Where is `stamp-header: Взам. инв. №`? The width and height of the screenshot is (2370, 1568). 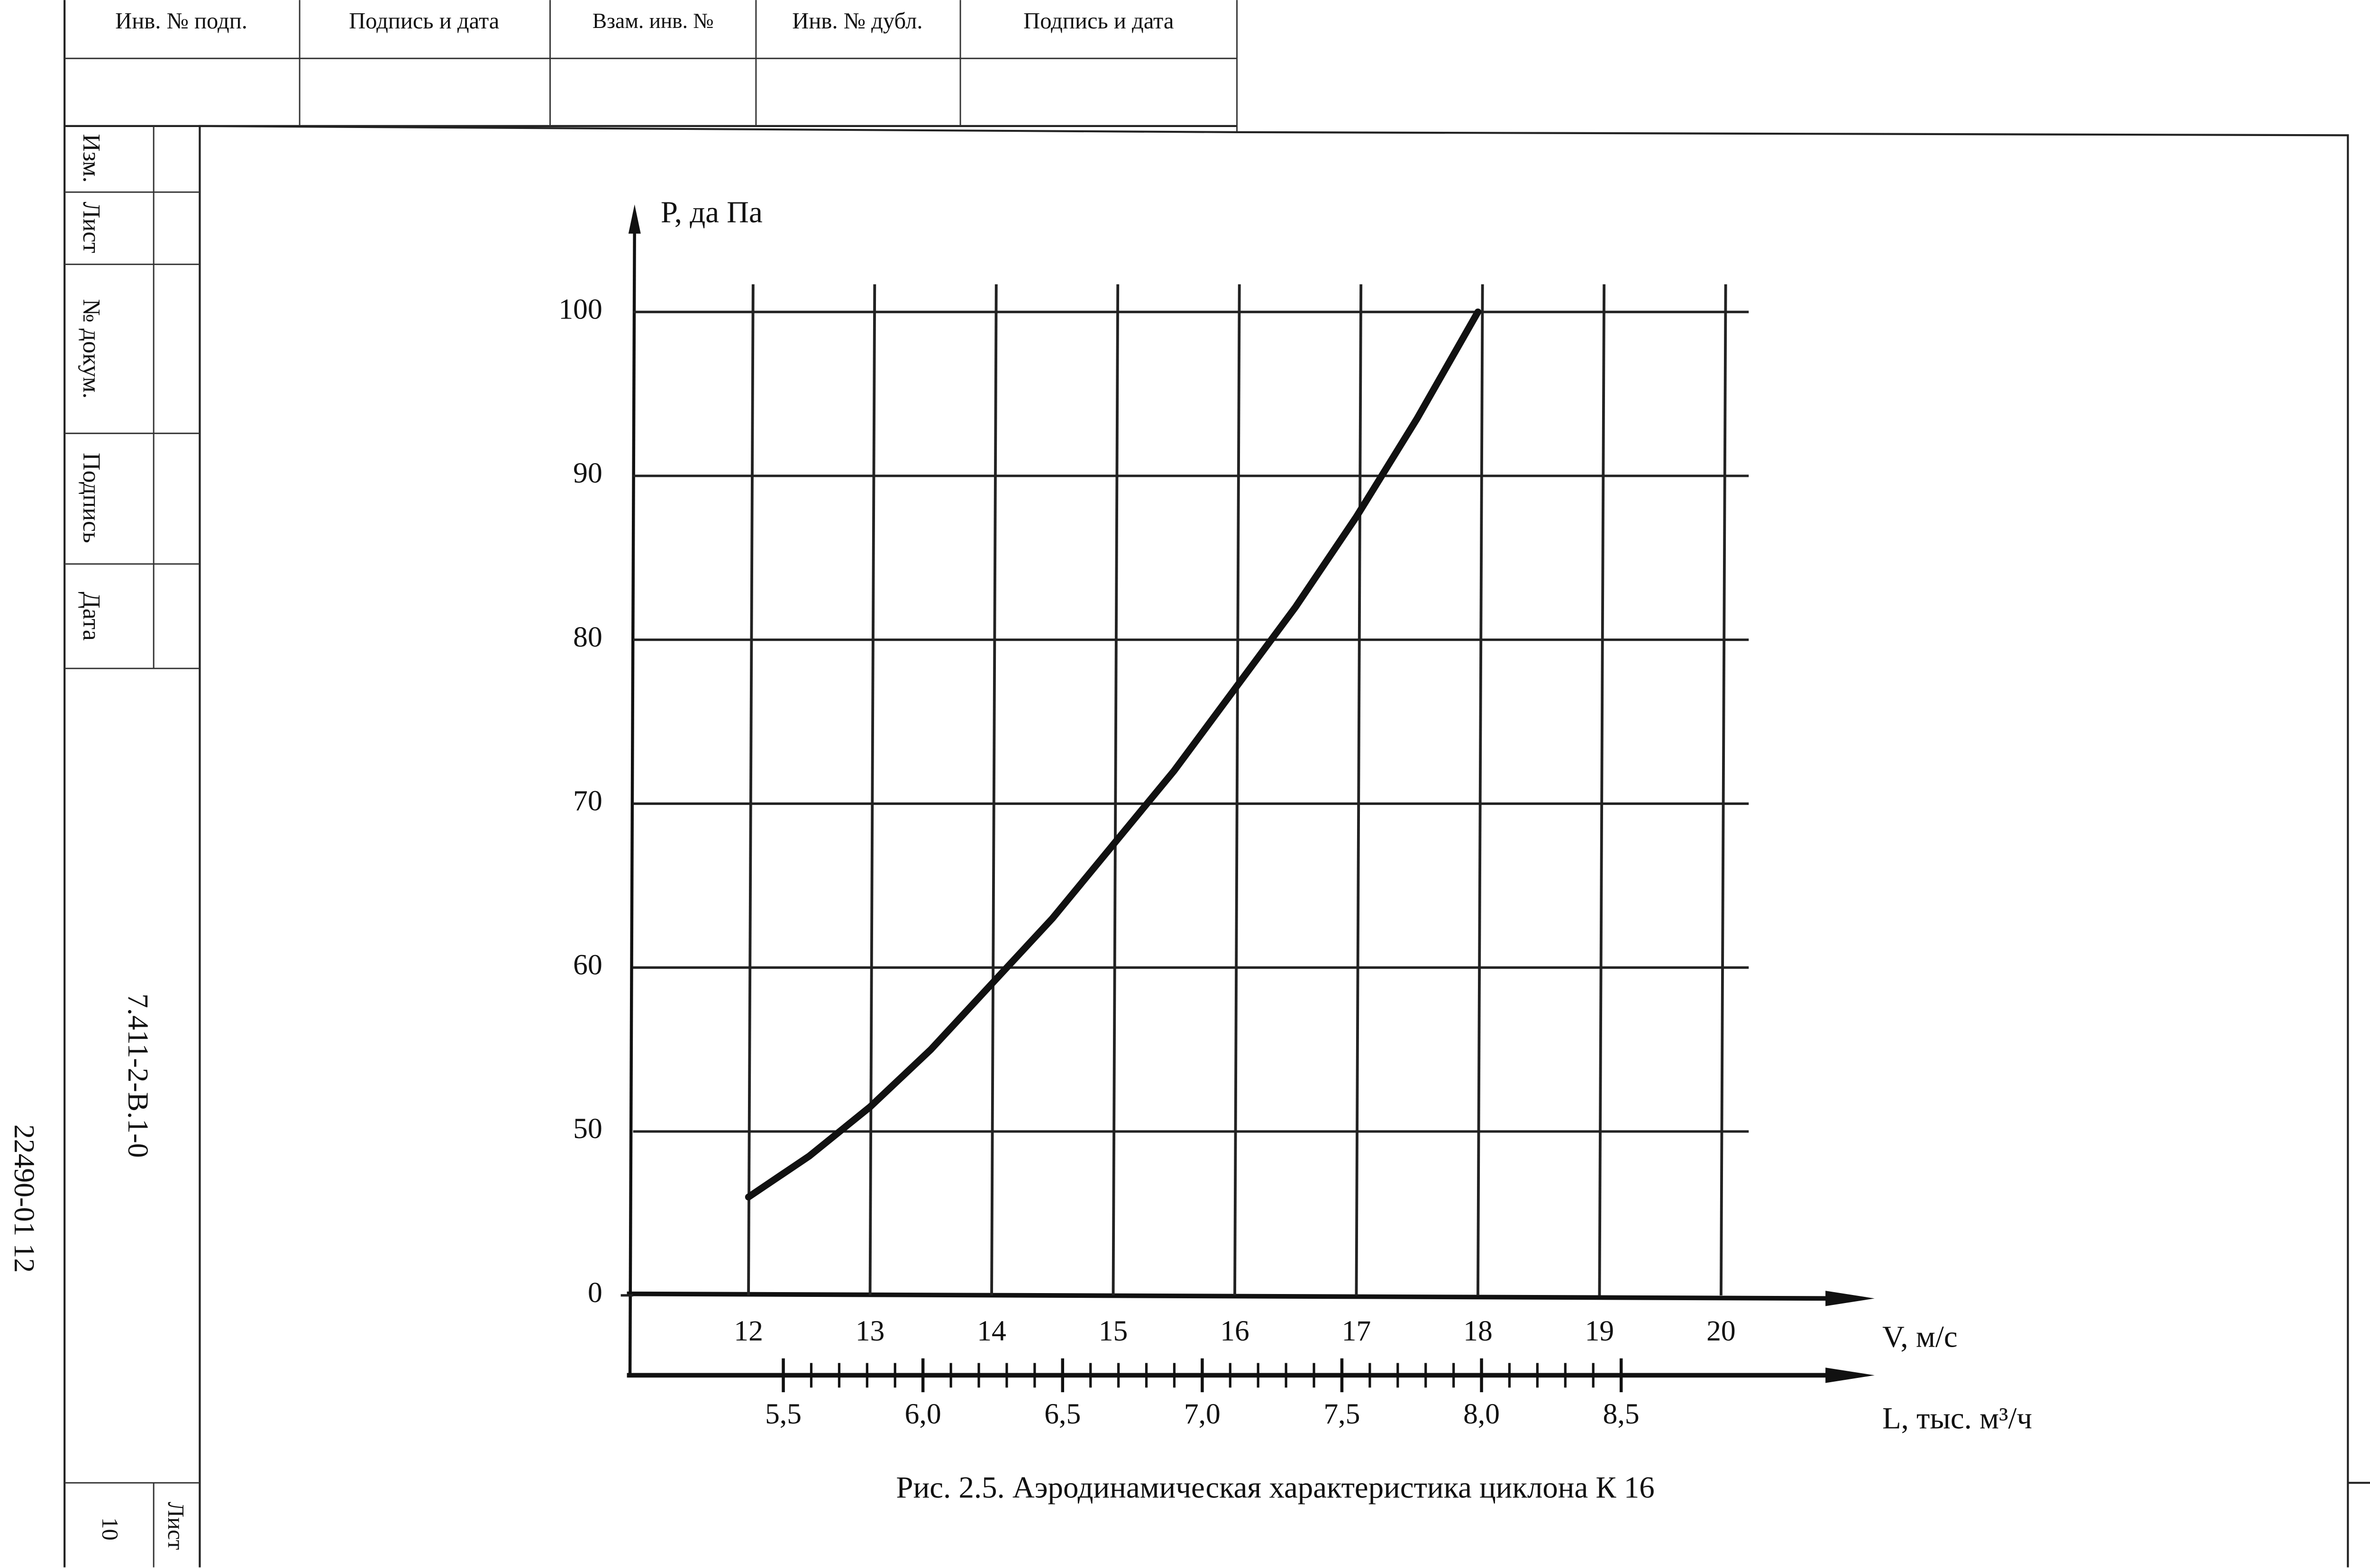
stamp-header: Взам. инв. № is located at coordinates (653, 21).